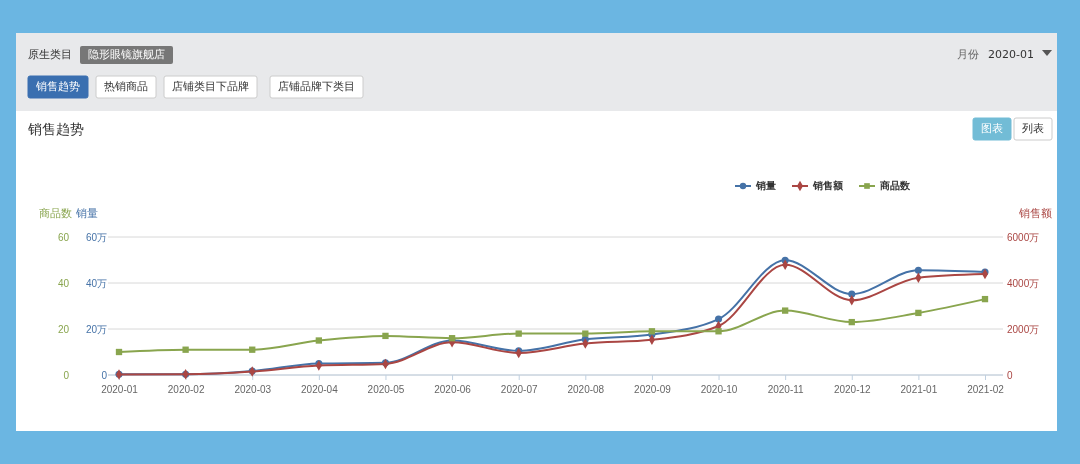 Image resolution: width=1080 pixels, height=464 pixels. I want to click on y2-tick-label: 0, so click(1010, 375).